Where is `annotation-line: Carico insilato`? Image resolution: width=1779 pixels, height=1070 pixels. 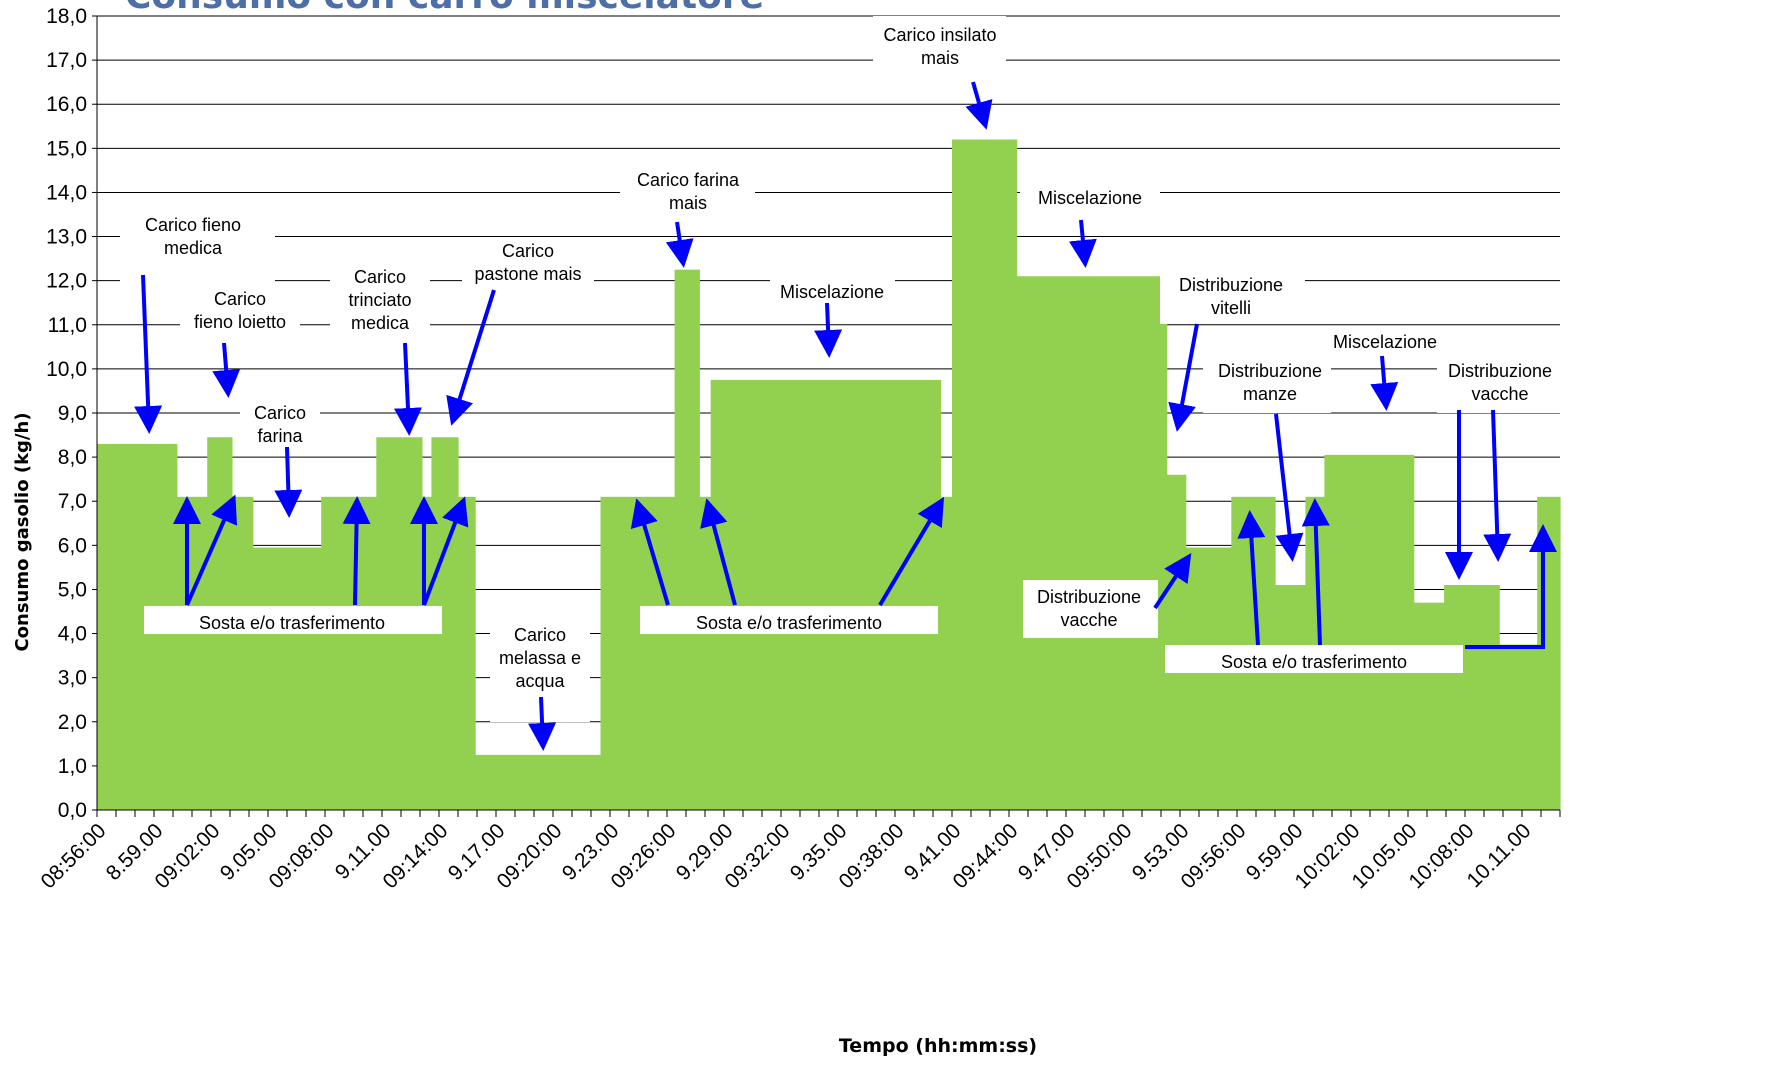 annotation-line: Carico insilato is located at coordinates (939, 35).